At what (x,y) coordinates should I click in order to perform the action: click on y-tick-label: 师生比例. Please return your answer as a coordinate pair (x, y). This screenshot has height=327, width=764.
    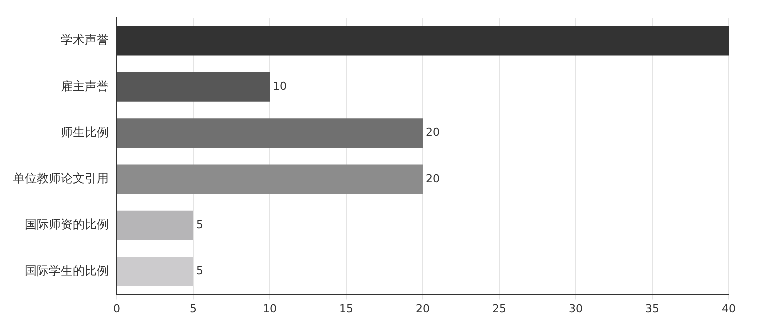
    Looking at the image, I should click on (85, 132).